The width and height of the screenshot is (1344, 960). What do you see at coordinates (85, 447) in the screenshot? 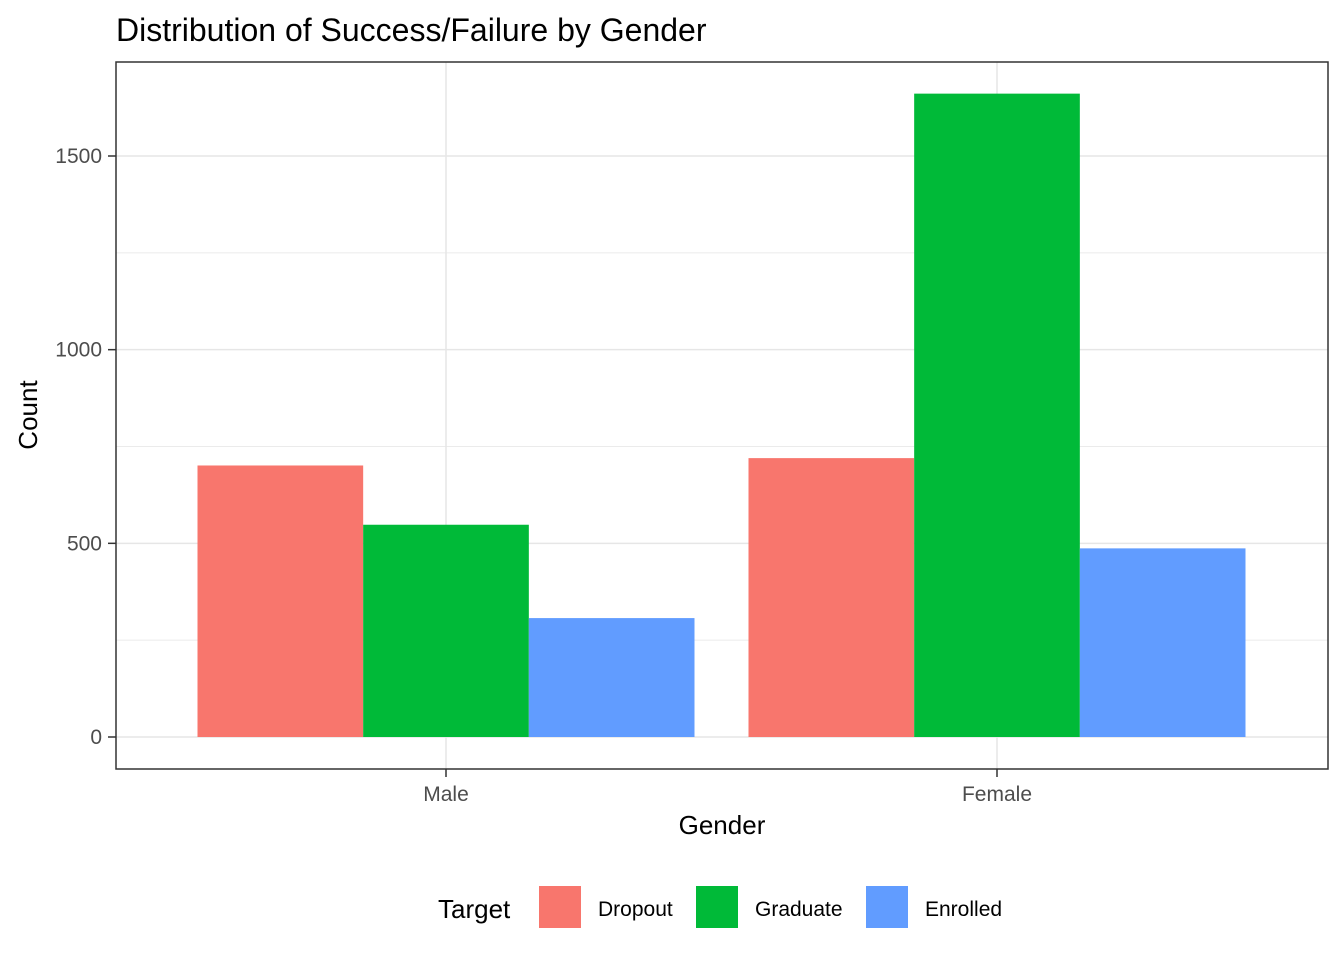
I see `y-axis: 0 500 1000 1500` at bounding box center [85, 447].